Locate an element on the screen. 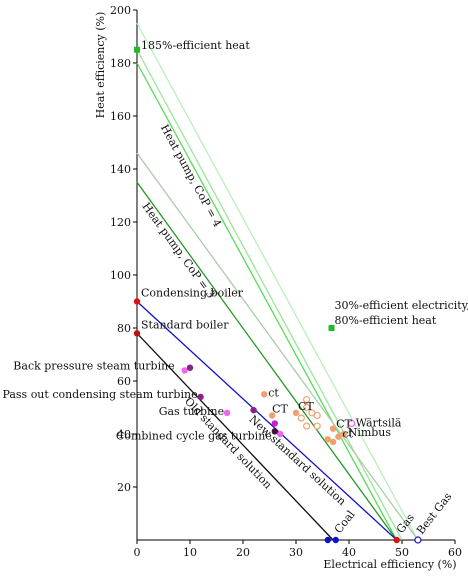 The height and width of the screenshot is (583, 468). y-tick-label: 180 is located at coordinates (120, 63).